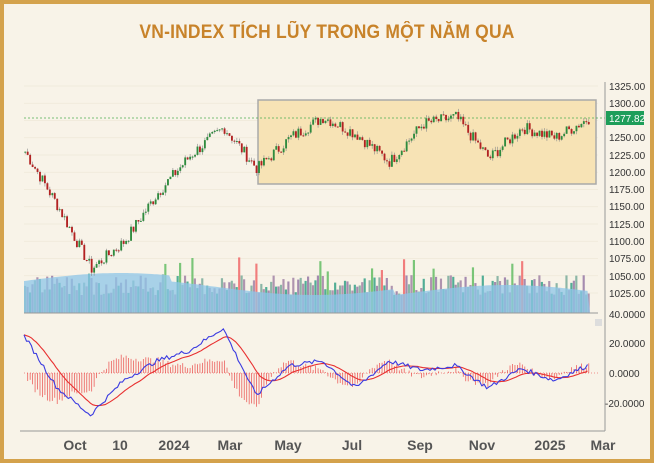 Image resolution: width=654 pixels, height=463 pixels. Describe the element at coordinates (625, 360) in the screenshot. I see `macd-axis-ticks: 40.0000 20.0000 0.0000 -20.0000` at that location.